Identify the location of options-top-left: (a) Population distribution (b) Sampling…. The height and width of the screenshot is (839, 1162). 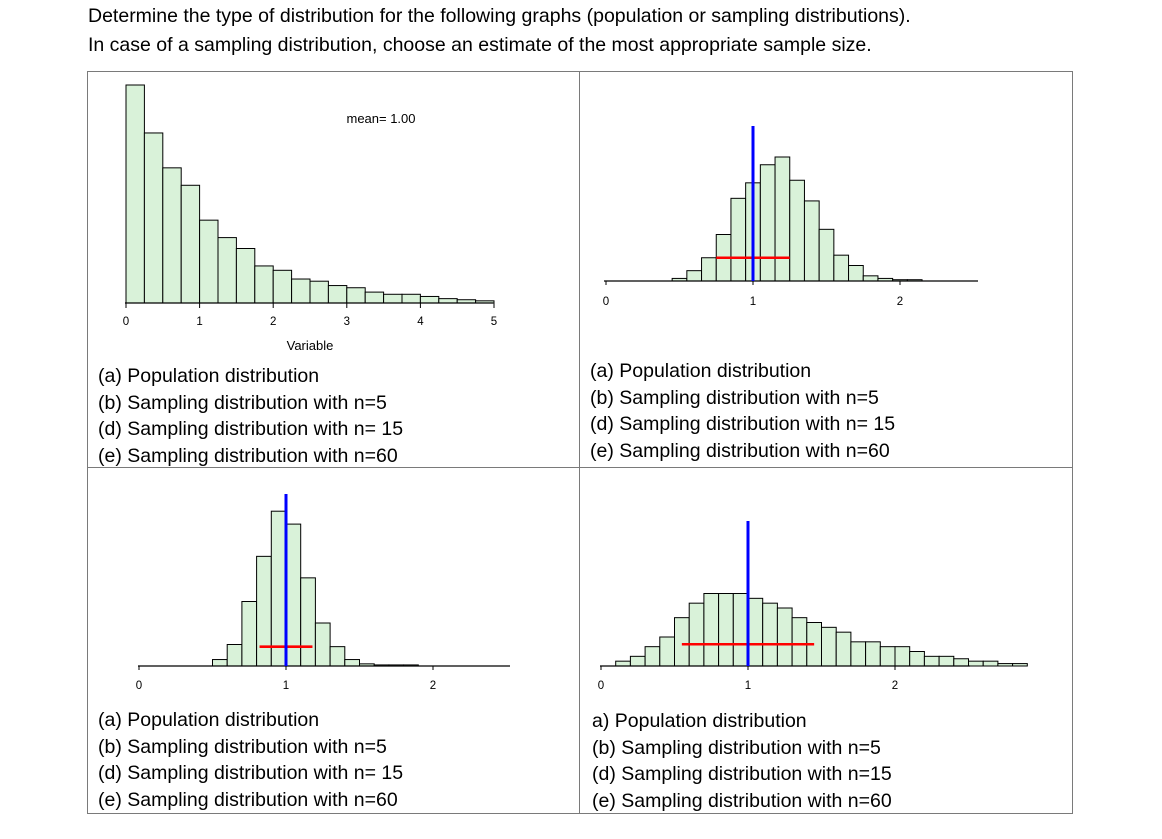
(250, 416).